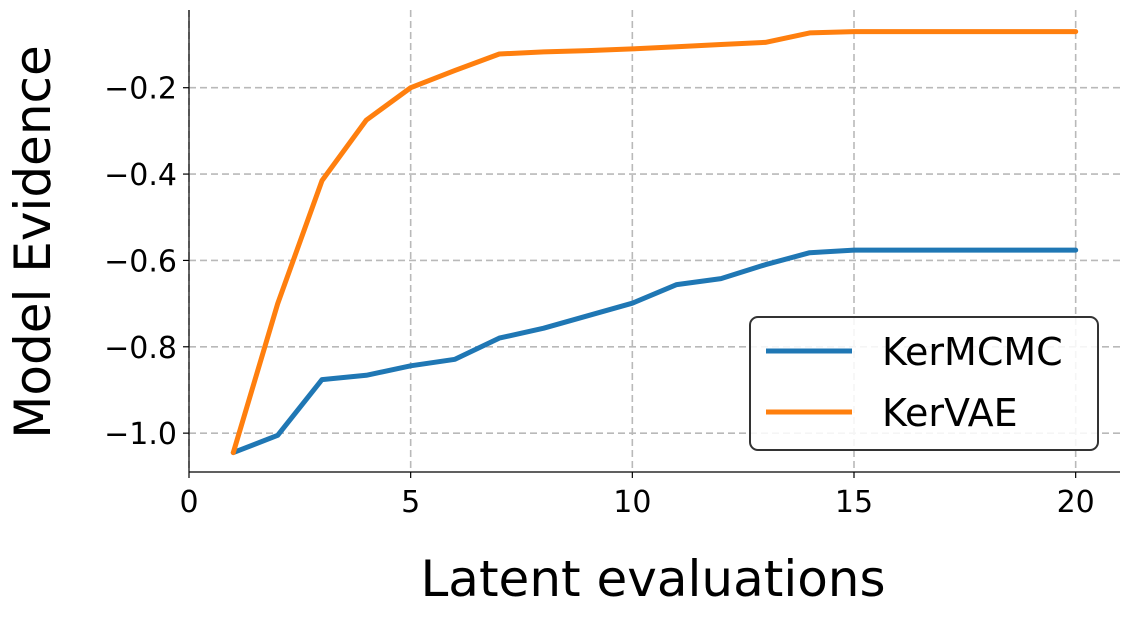 This screenshot has width=1128, height=617. Describe the element at coordinates (33, 242) in the screenshot. I see `y-axis-title: Model Evidence` at that location.